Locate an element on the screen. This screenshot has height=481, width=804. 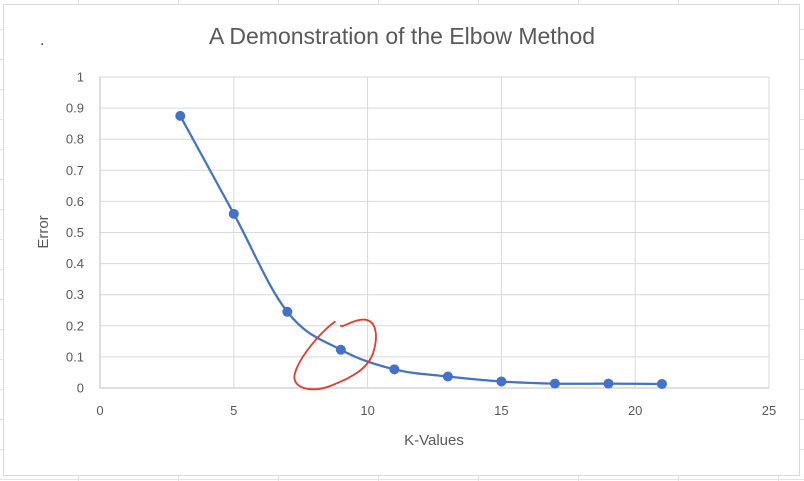
y-tick-label: 0.4 is located at coordinates (75, 263).